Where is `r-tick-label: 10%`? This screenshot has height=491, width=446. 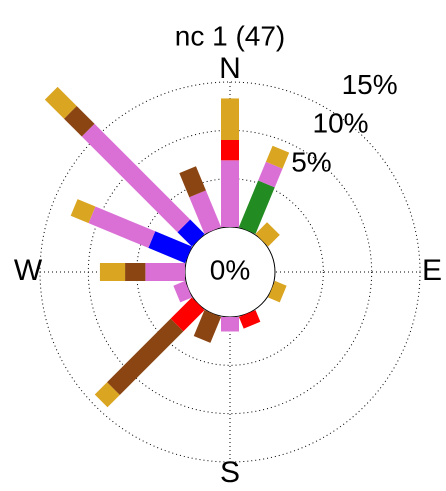
r-tick-label: 10% is located at coordinates (341, 123).